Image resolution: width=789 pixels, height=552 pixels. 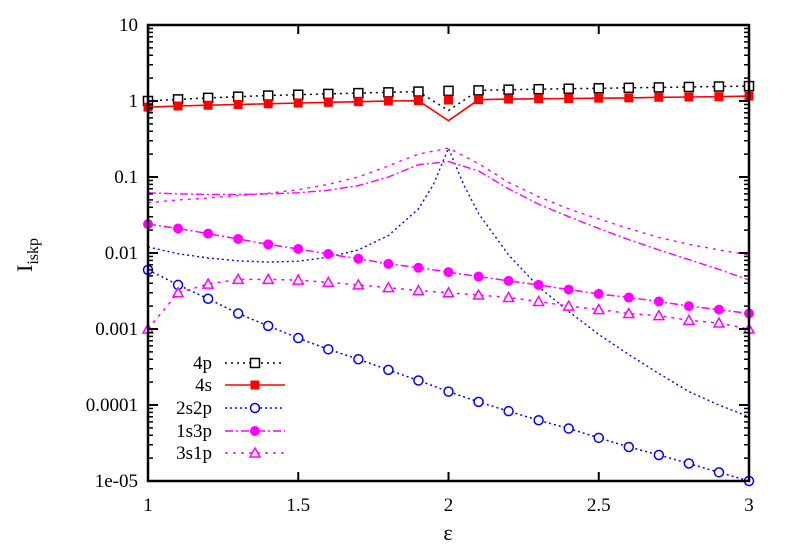 I want to click on y-tick-label: 1e-05, so click(x=116, y=481).